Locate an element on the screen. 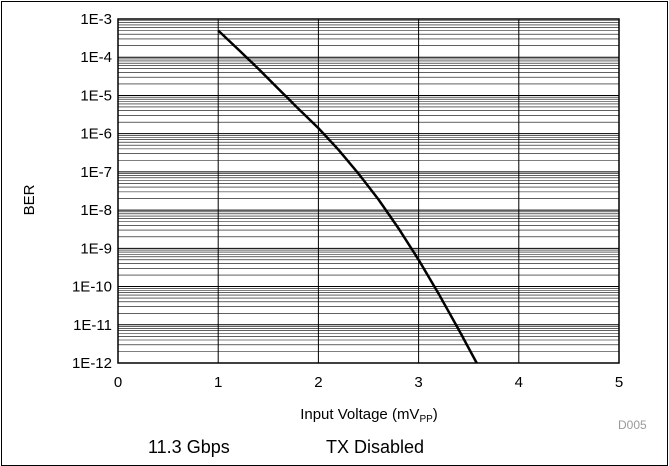  caption-data-rate: 11.3 Gbps is located at coordinates (189, 447).